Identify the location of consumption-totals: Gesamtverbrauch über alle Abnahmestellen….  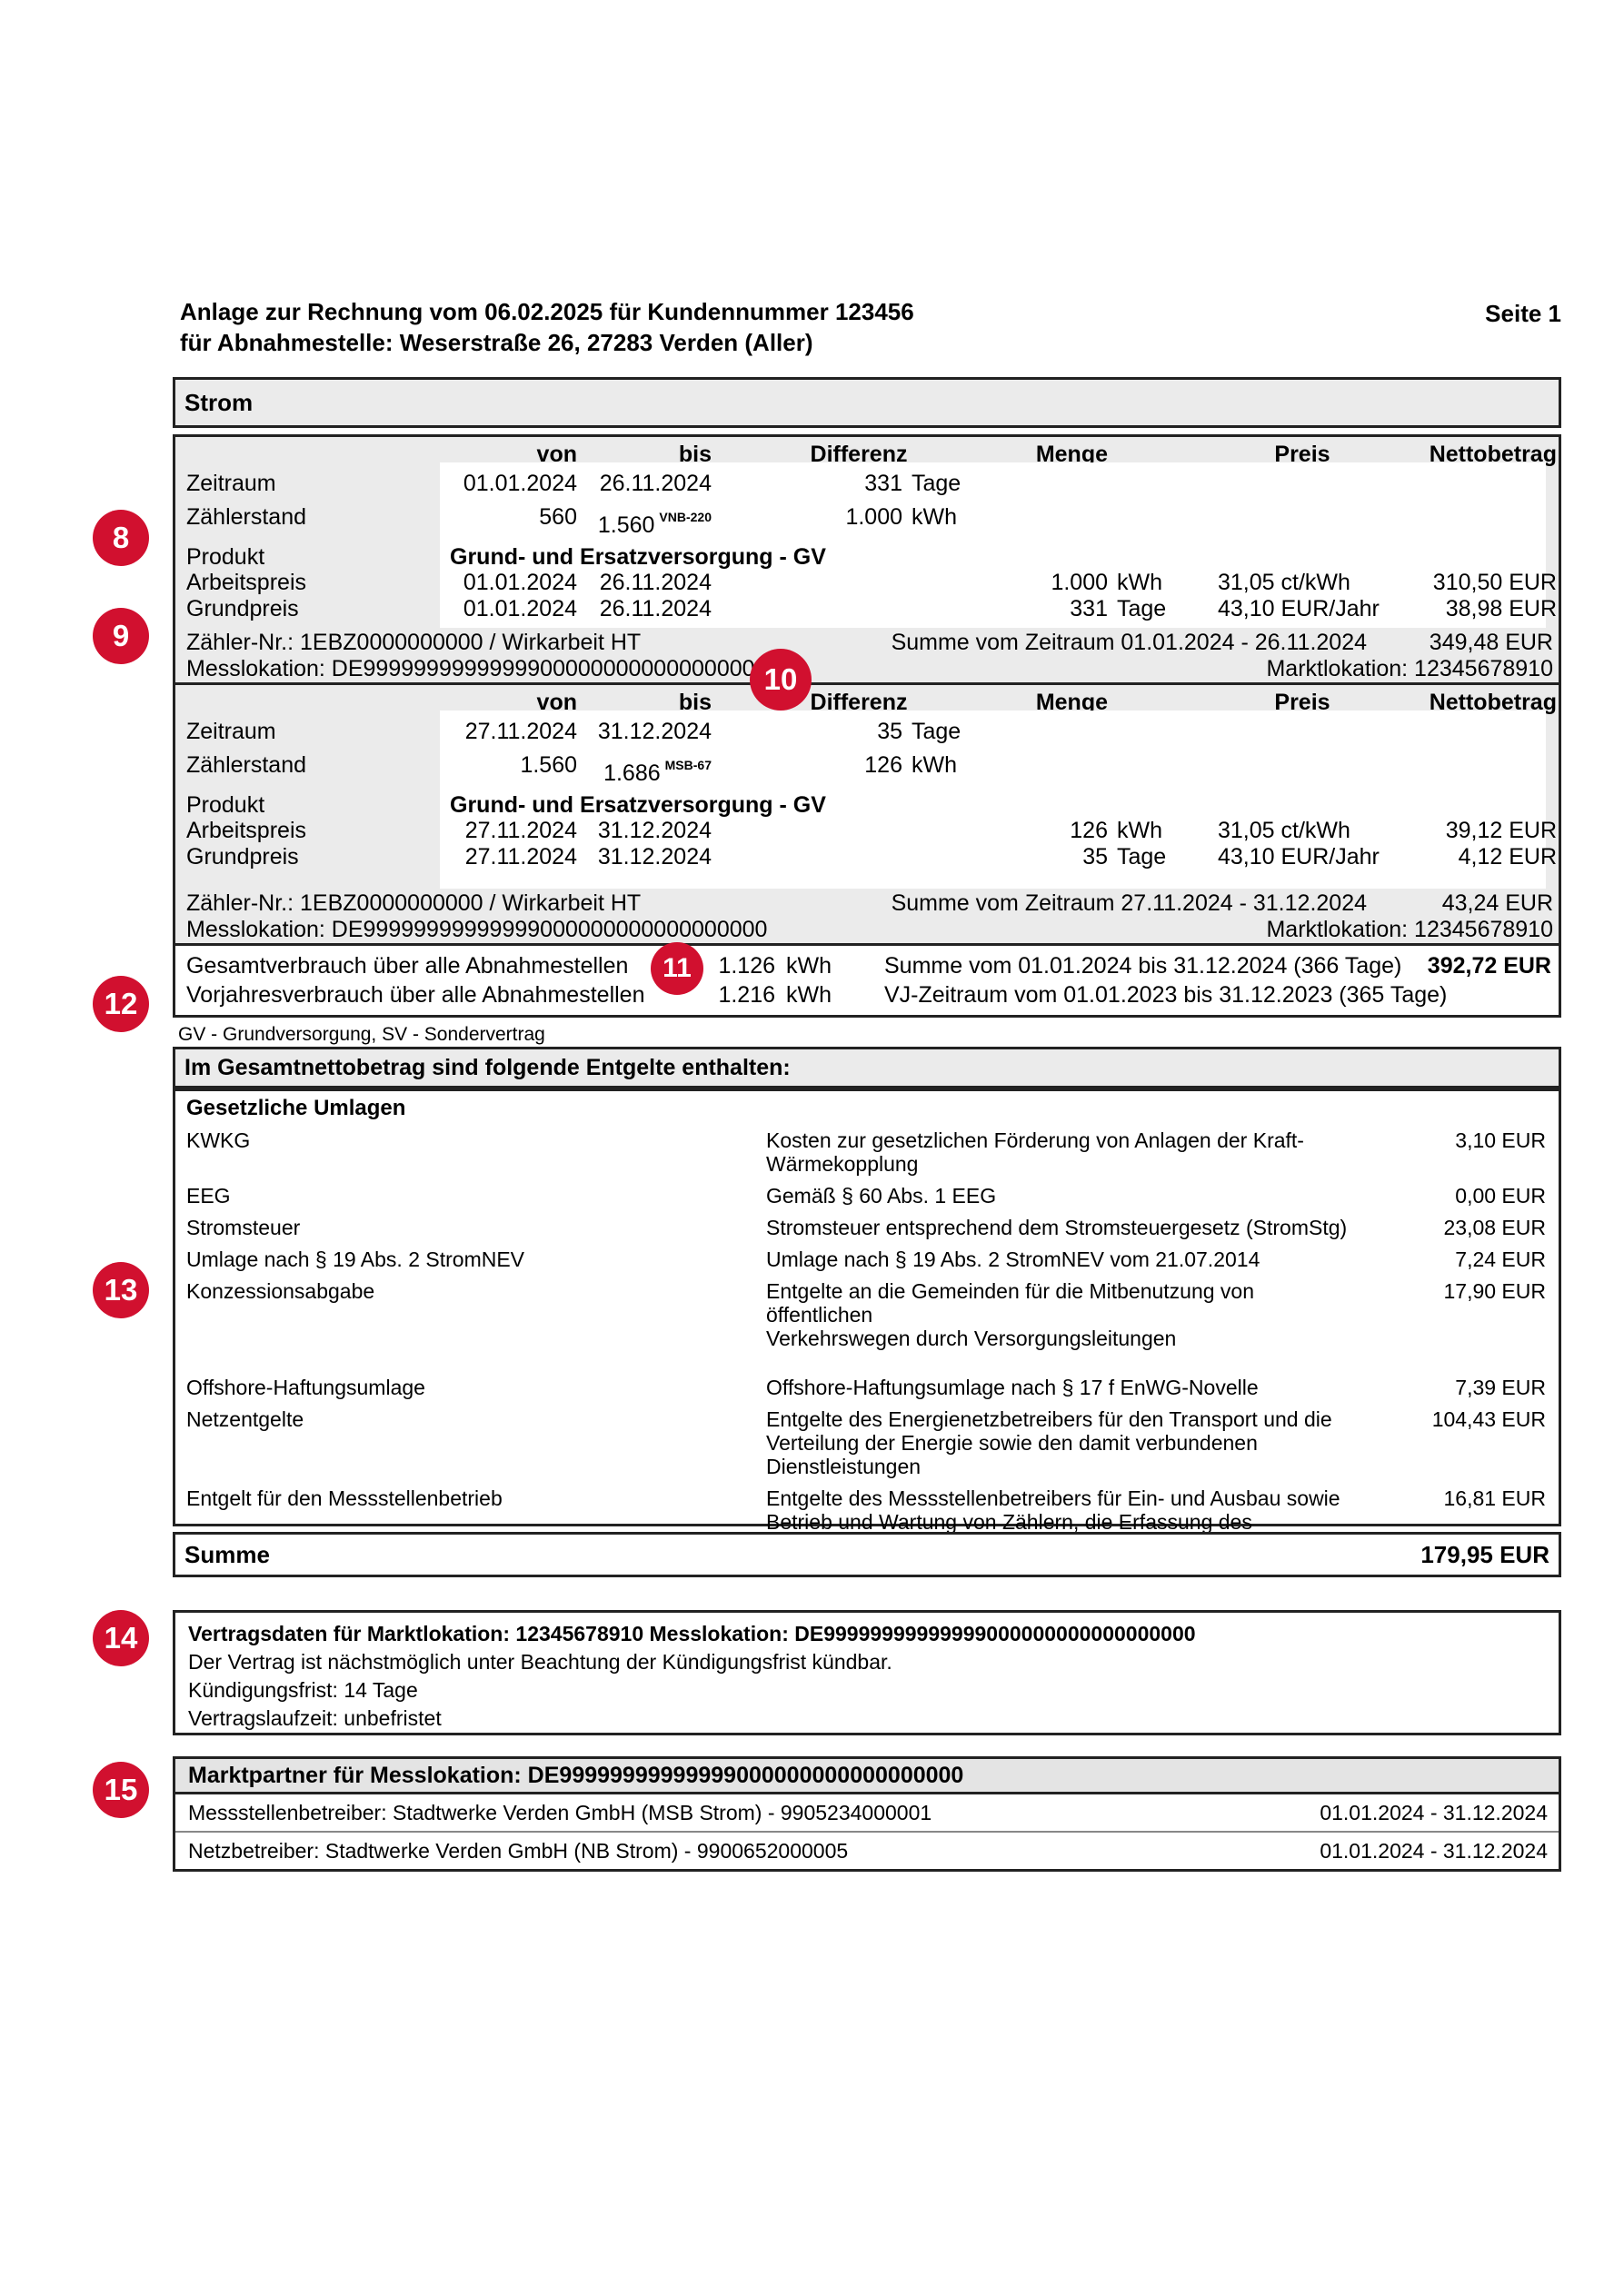
(867, 980).